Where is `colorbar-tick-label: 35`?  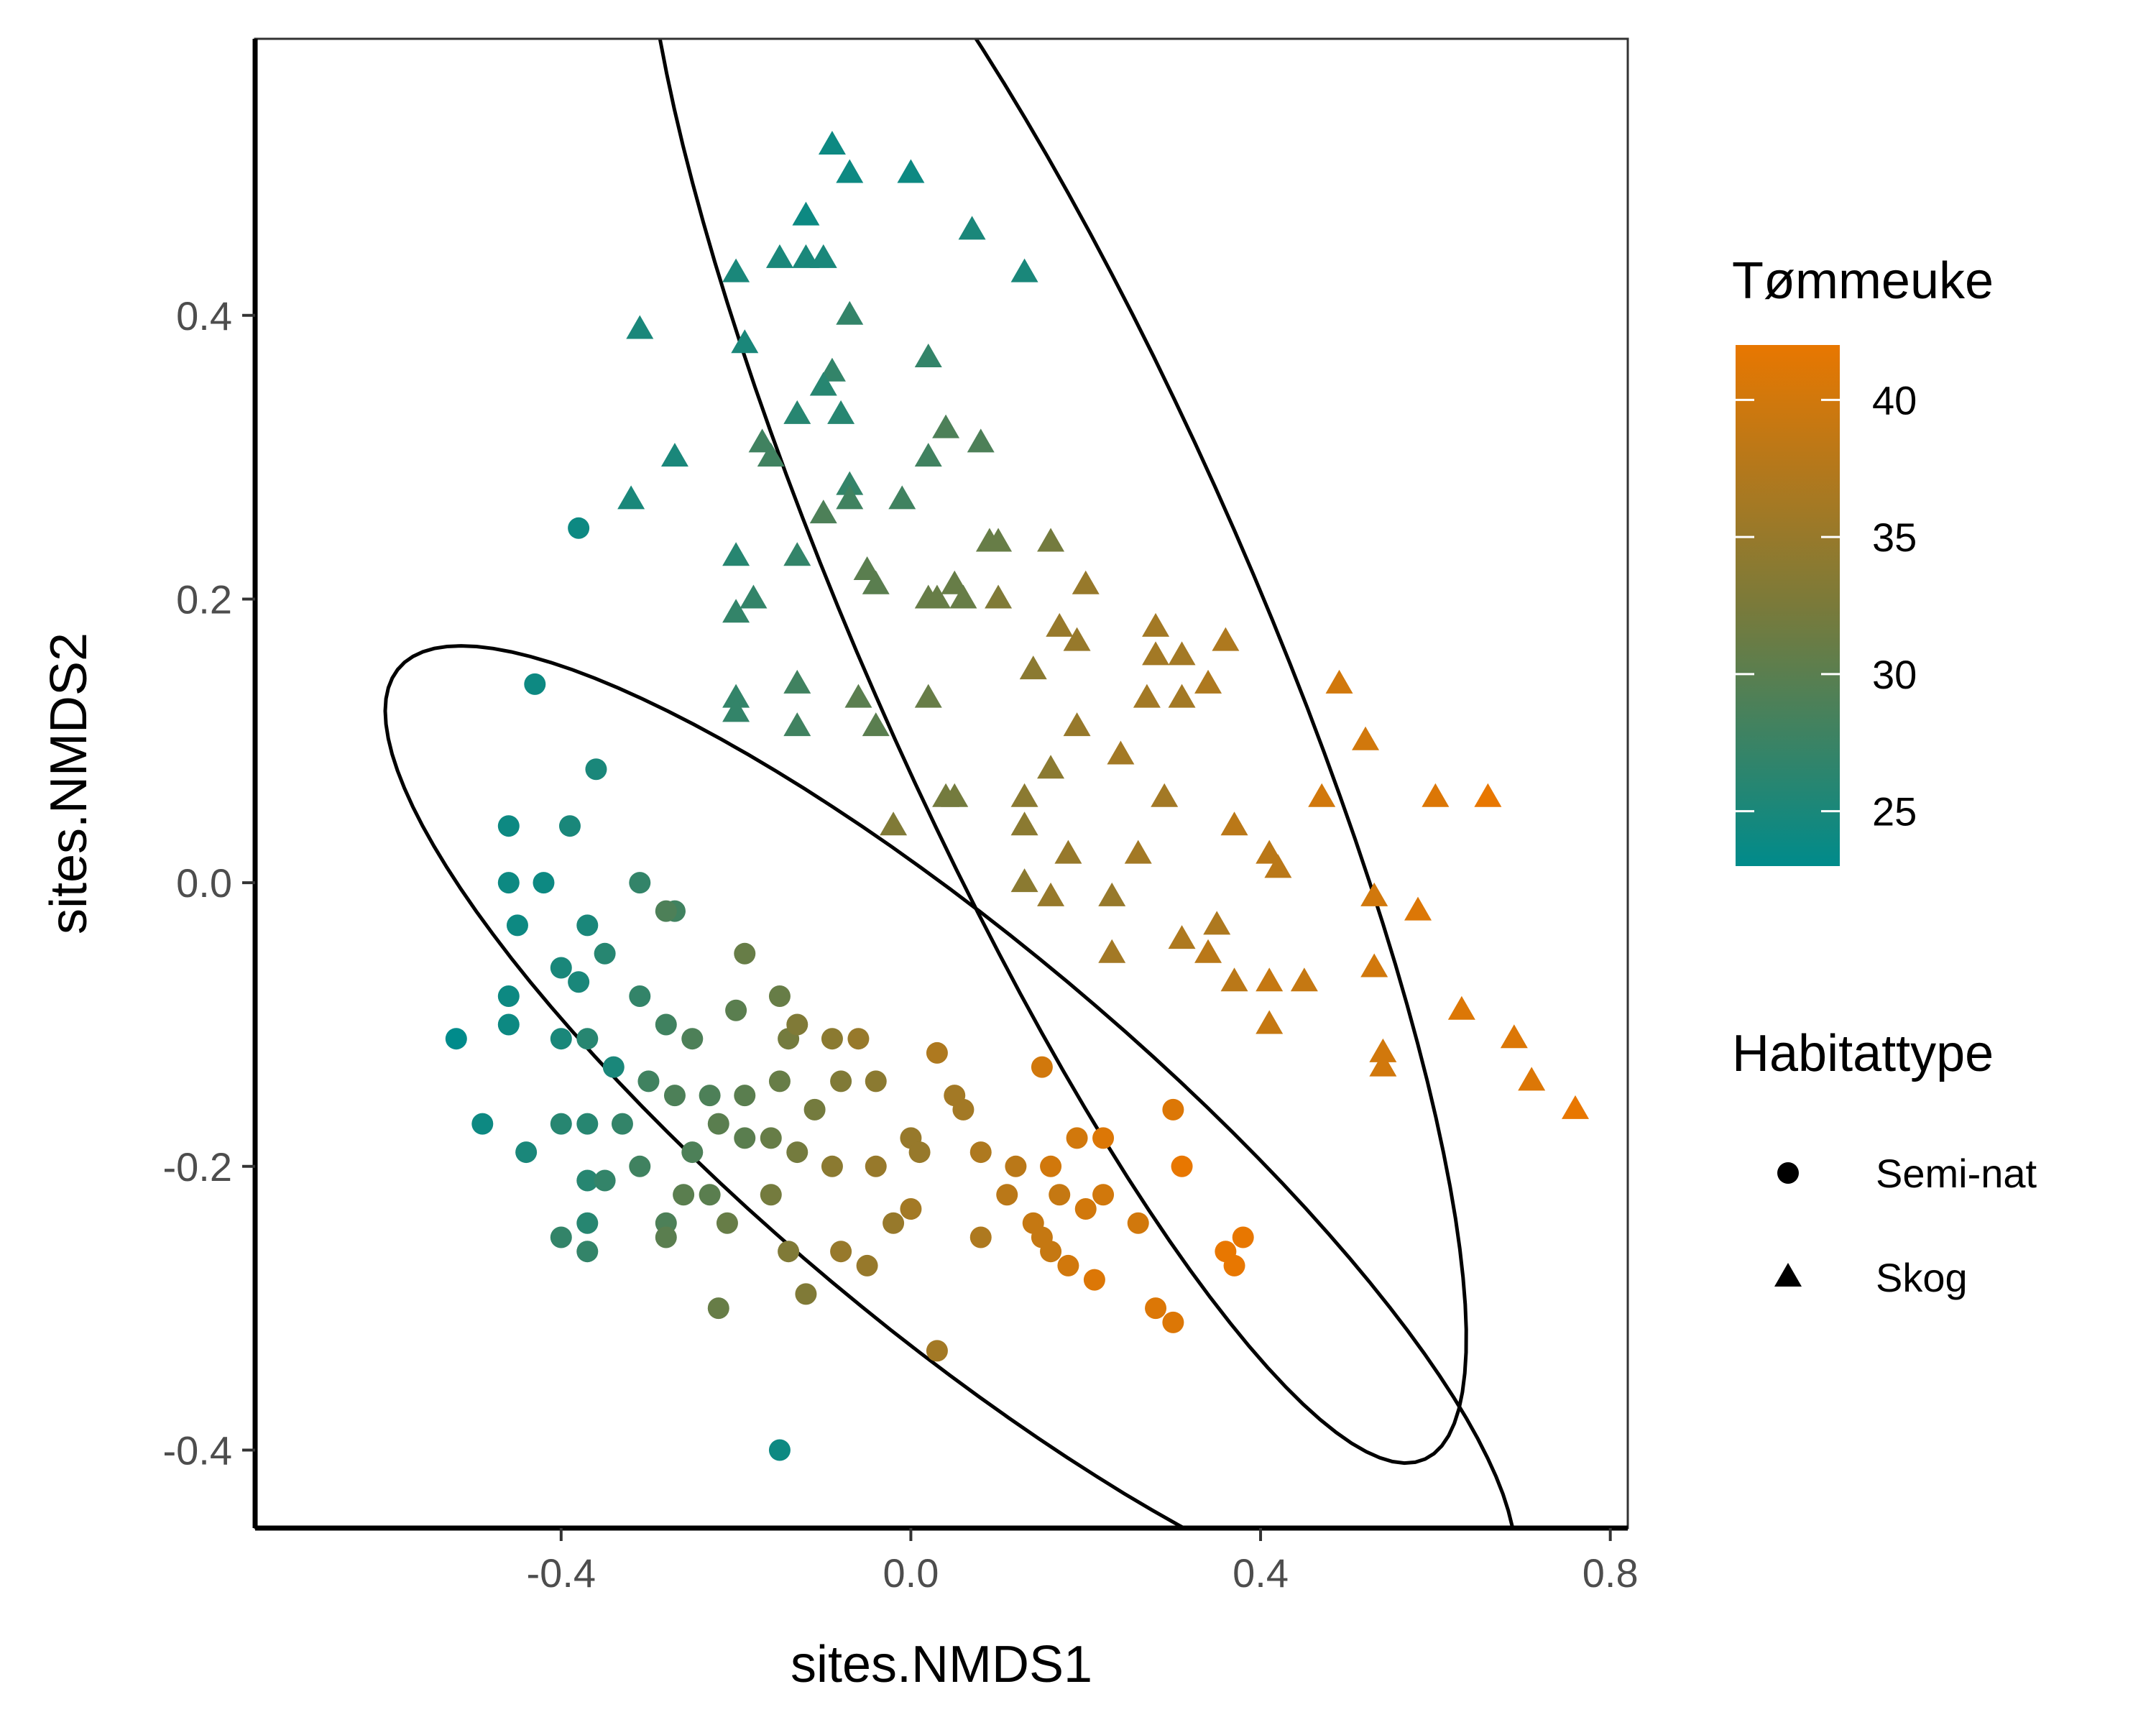
colorbar-tick-label: 35 is located at coordinates (1894, 537).